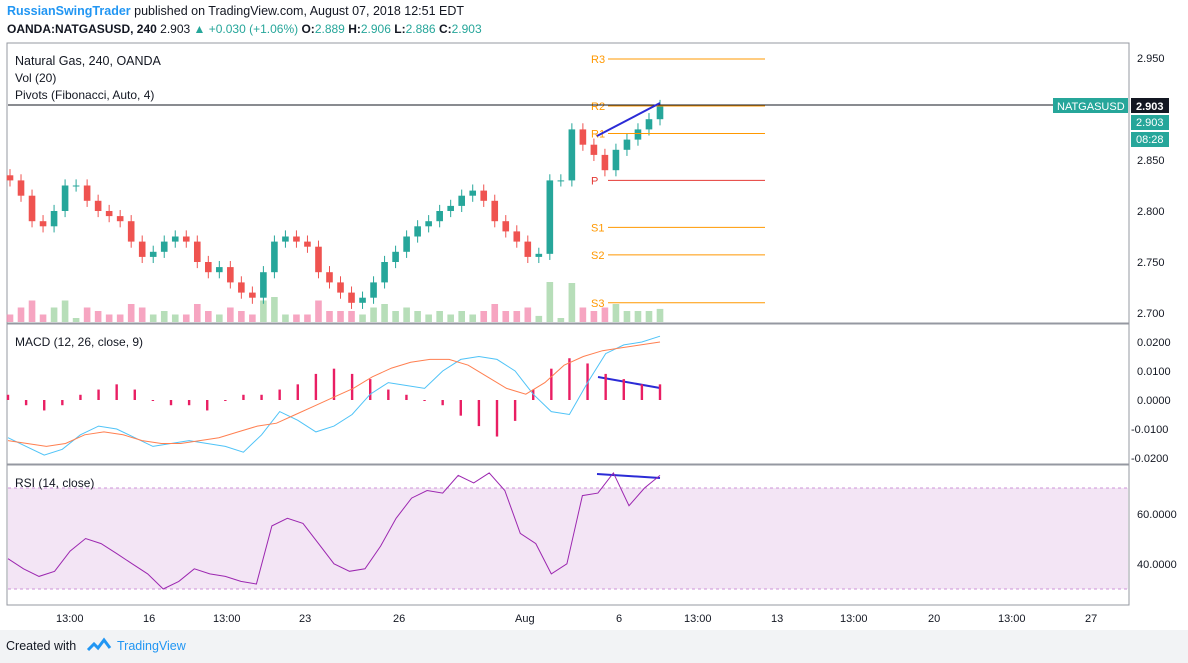 The image size is (1188, 663). Describe the element at coordinates (41, 646) in the screenshot. I see `created-with-text: Created with` at that location.